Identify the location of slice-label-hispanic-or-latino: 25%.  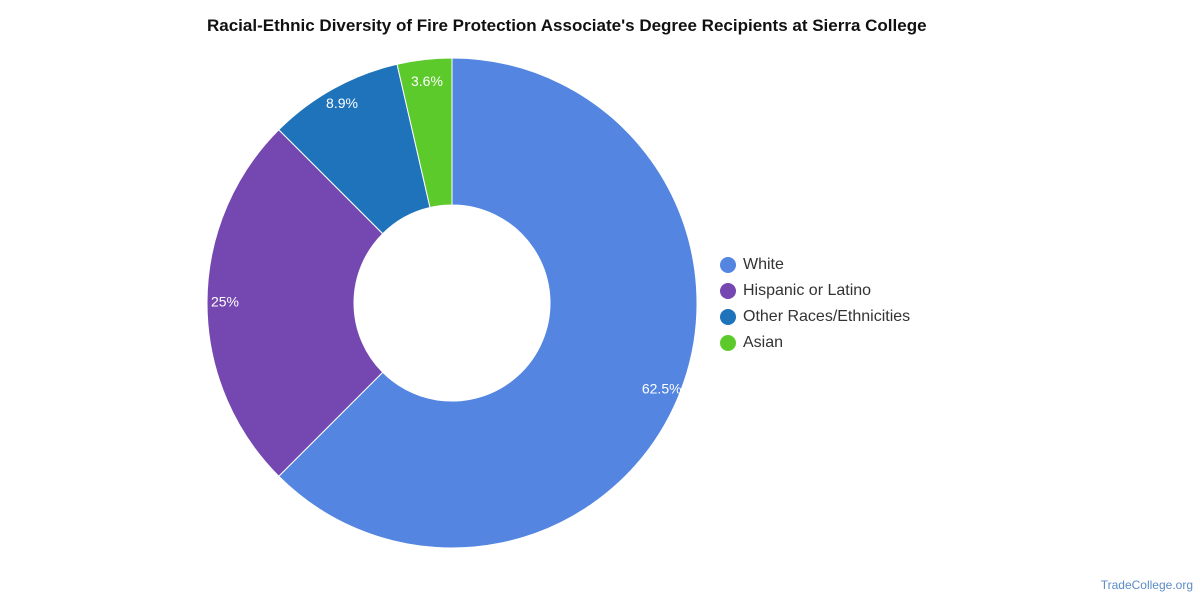
(225, 302).